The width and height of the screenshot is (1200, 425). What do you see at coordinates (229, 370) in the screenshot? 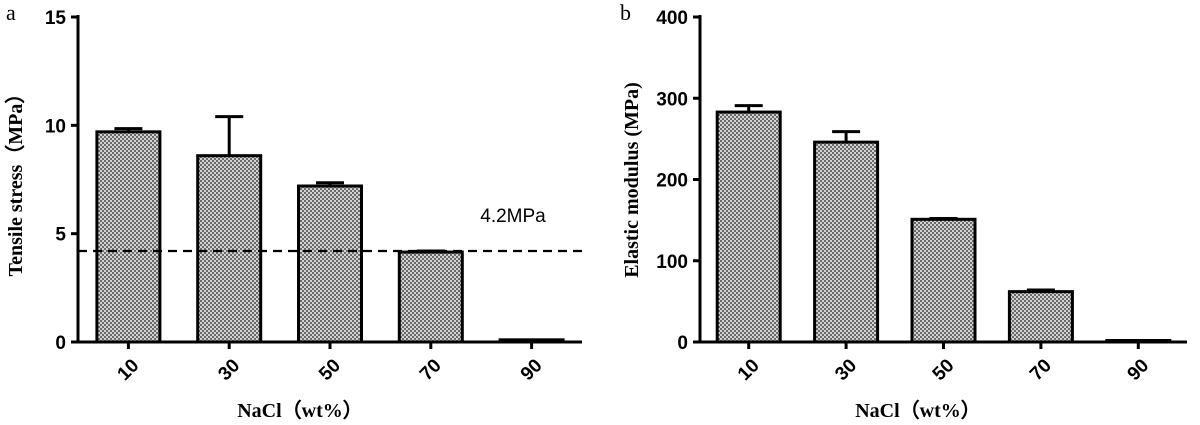
I see `x-tick-label-a-30: 30` at bounding box center [229, 370].